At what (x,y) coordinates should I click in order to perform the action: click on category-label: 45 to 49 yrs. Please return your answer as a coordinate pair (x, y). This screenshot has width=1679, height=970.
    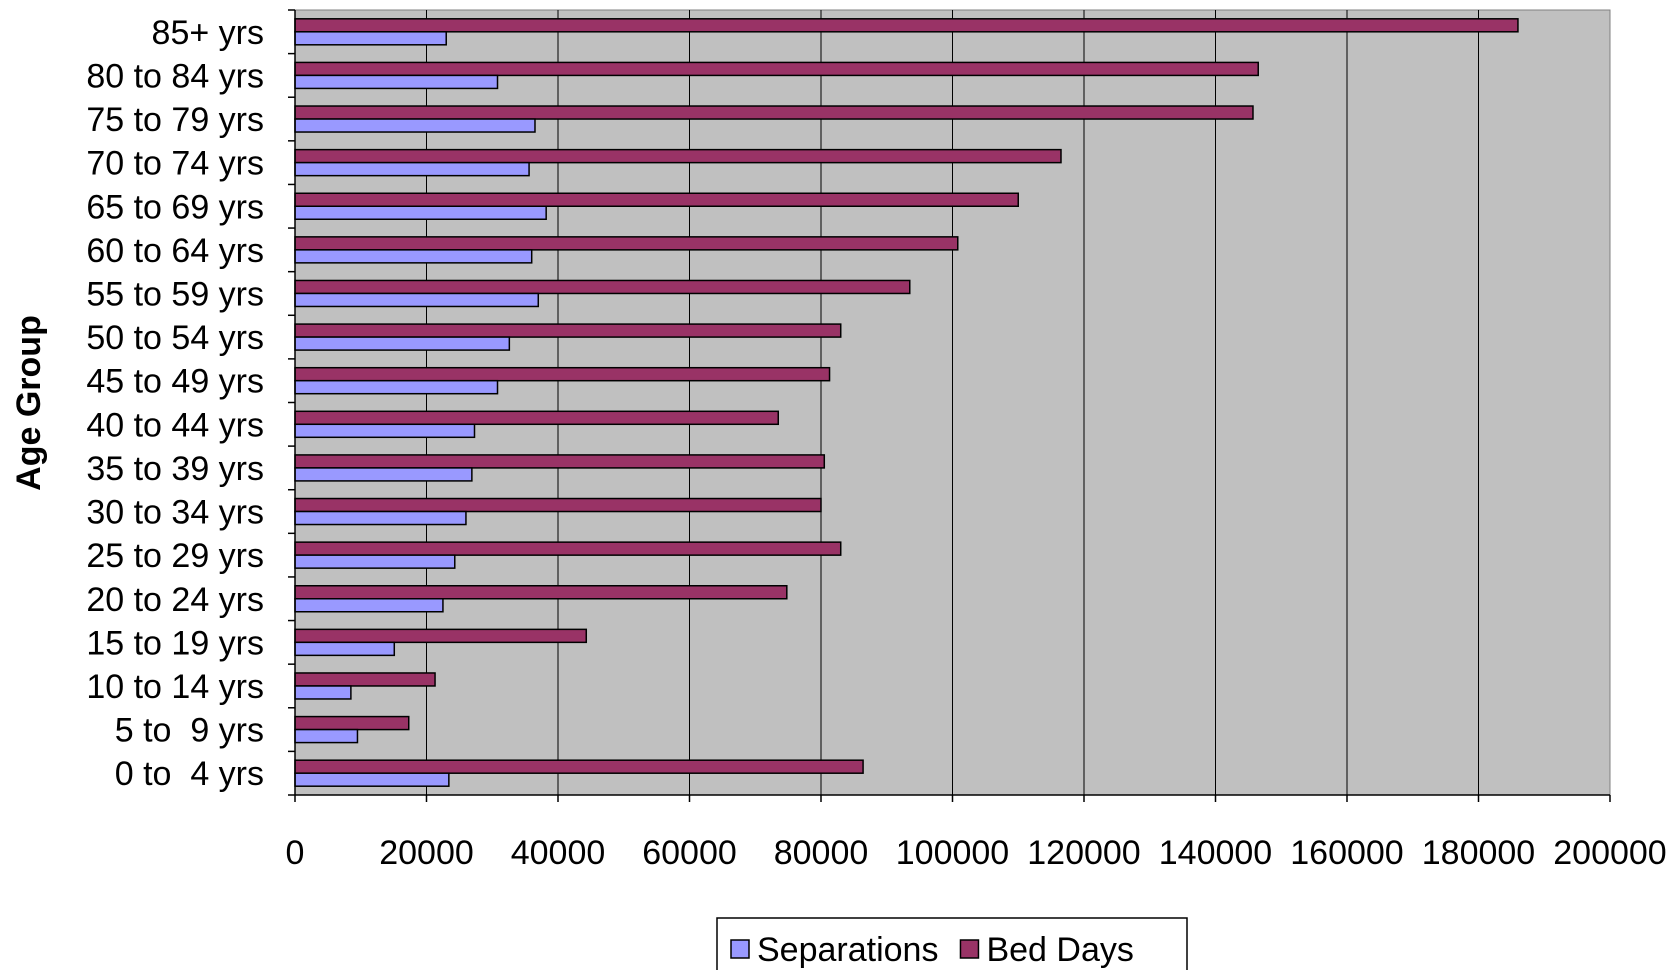
    Looking at the image, I should click on (175, 382).